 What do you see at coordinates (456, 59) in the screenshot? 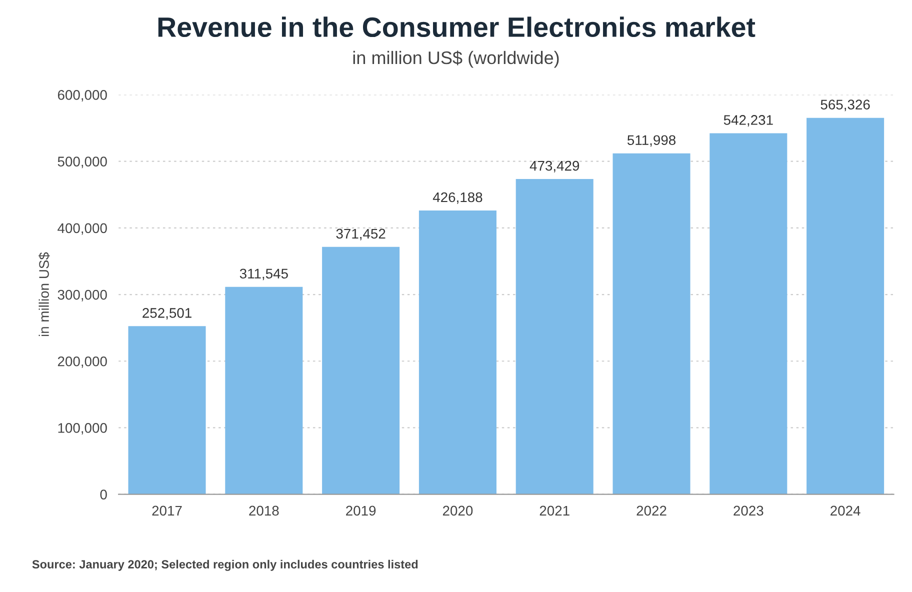
I see `chart-subtitle: in million US$ (worldwide)` at bounding box center [456, 59].